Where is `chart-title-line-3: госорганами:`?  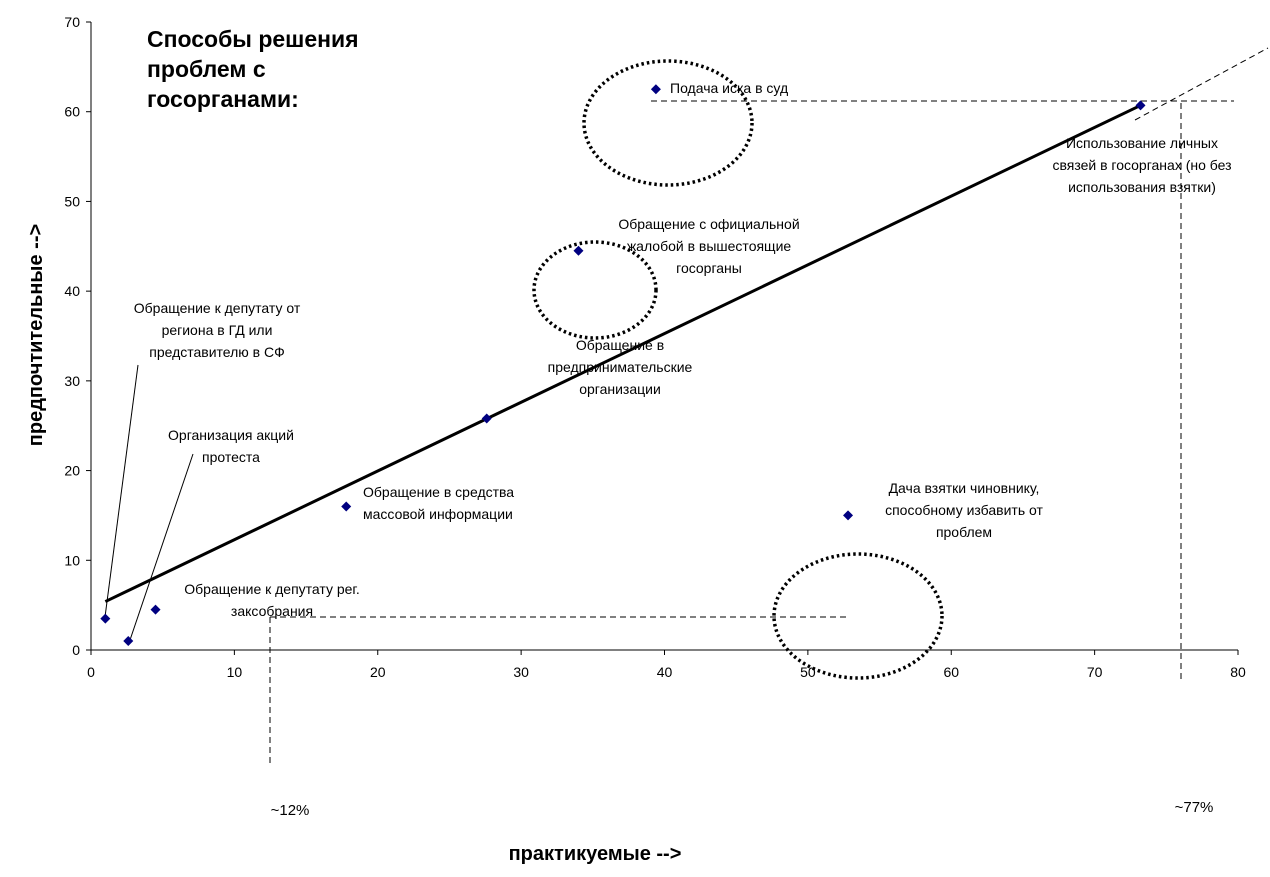
chart-title-line-3: госорганами: is located at coordinates (223, 99).